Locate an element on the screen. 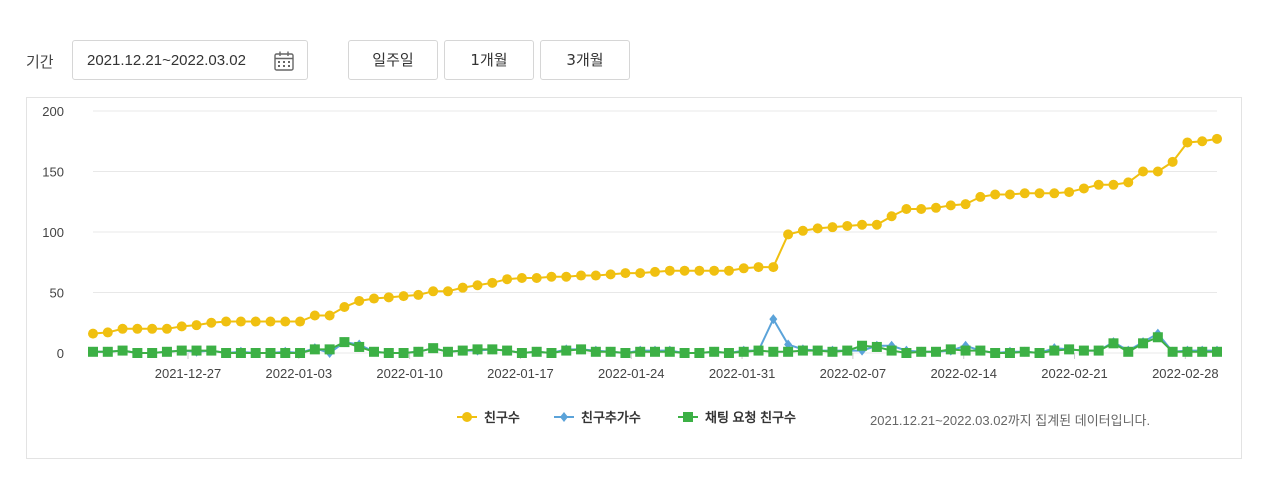  x-tick-label: 2022-01-03 is located at coordinates (299, 373).